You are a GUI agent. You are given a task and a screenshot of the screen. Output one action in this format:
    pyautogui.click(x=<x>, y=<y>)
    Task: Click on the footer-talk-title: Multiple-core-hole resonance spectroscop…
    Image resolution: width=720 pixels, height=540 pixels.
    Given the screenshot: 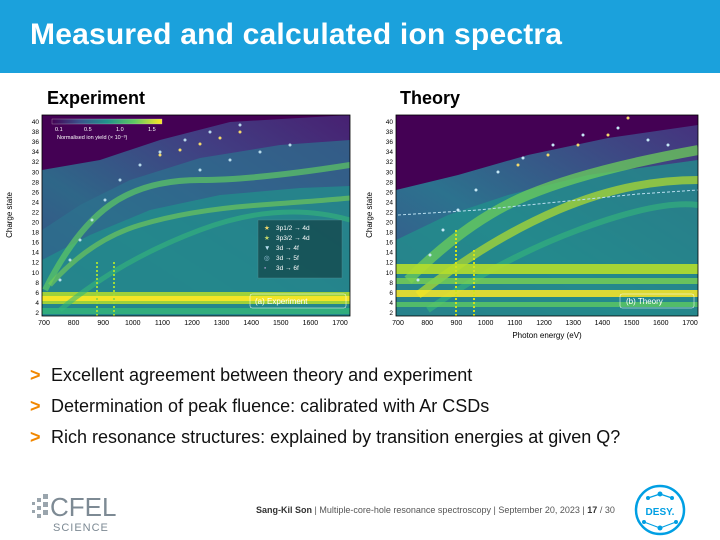 What is the action you would take?
    pyautogui.click(x=405, y=510)
    